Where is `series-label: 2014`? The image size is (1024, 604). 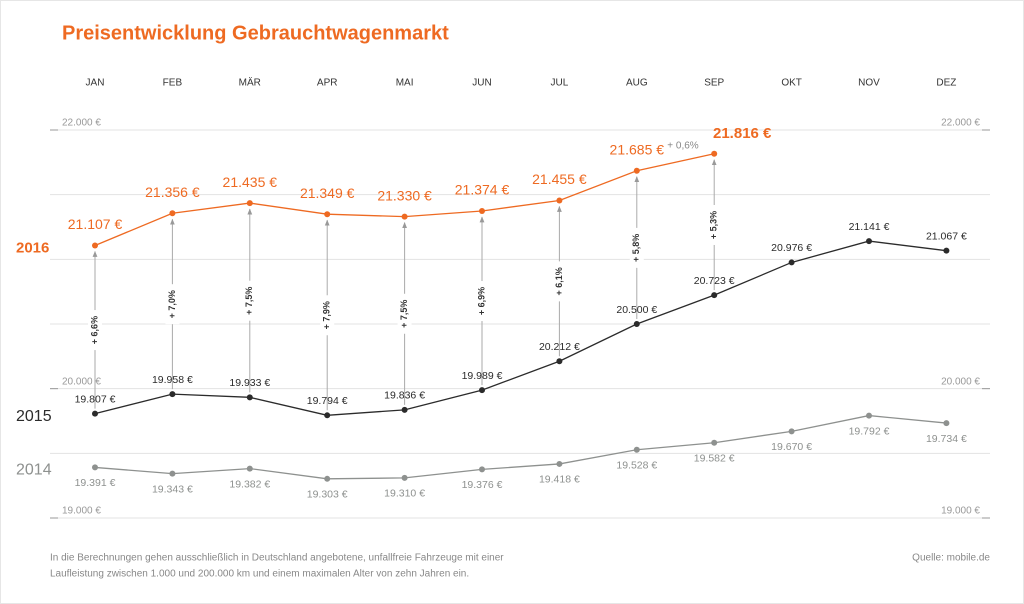
series-label: 2014 is located at coordinates (34, 470).